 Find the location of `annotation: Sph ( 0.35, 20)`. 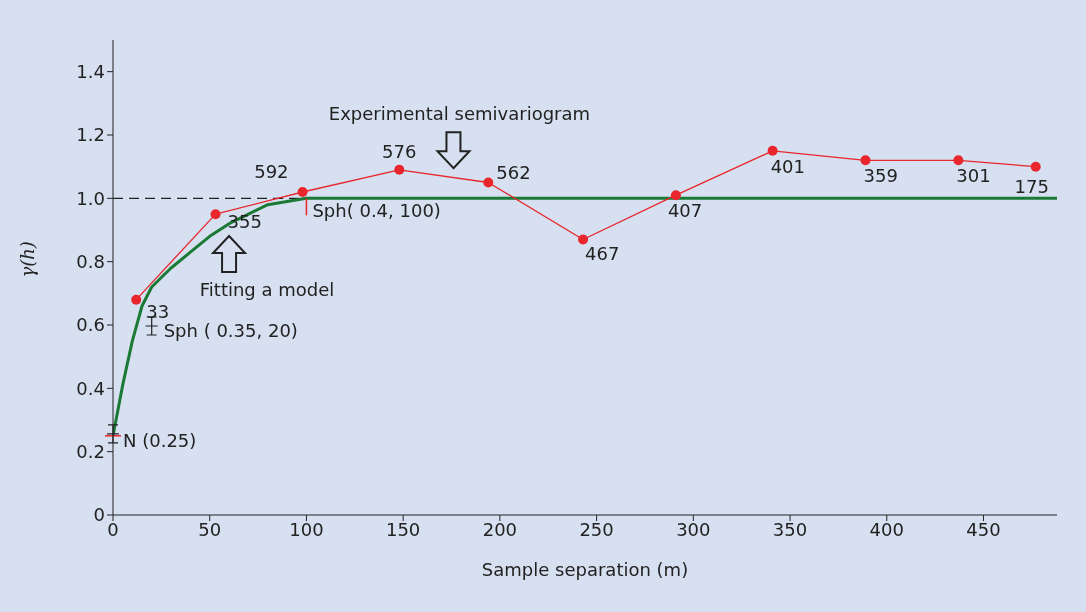

annotation: Sph ( 0.35, 20) is located at coordinates (230, 330).